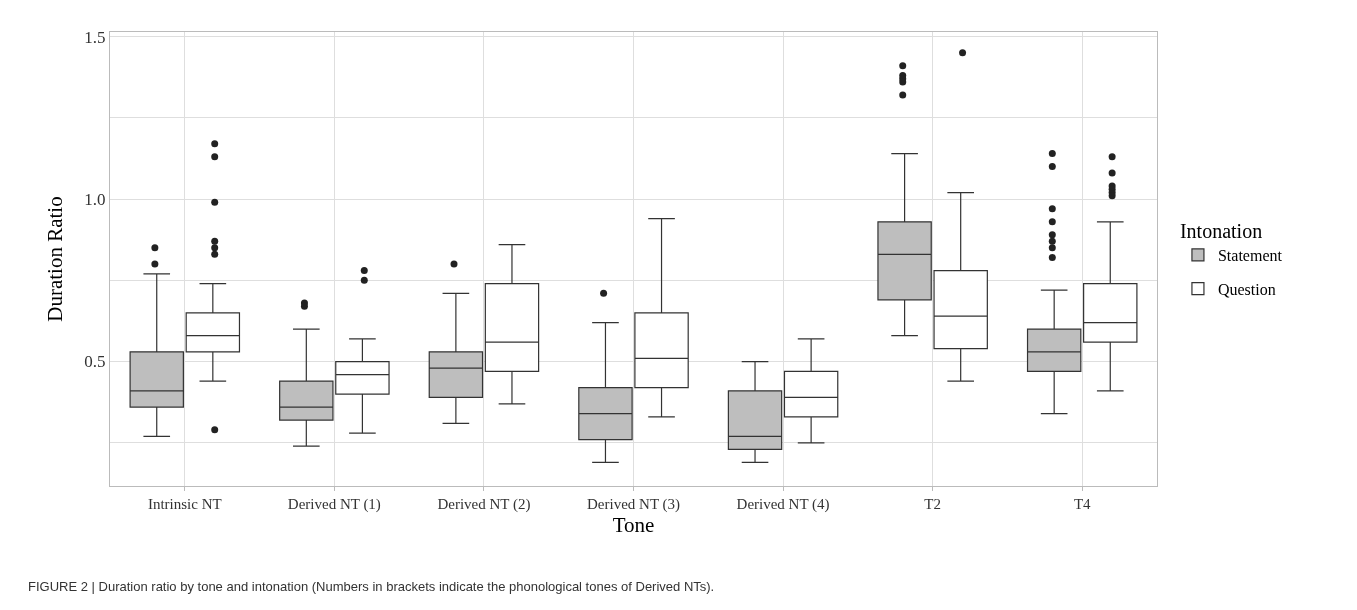 This screenshot has width=1357, height=610. I want to click on y-tick-label: 0.5, so click(95, 362).